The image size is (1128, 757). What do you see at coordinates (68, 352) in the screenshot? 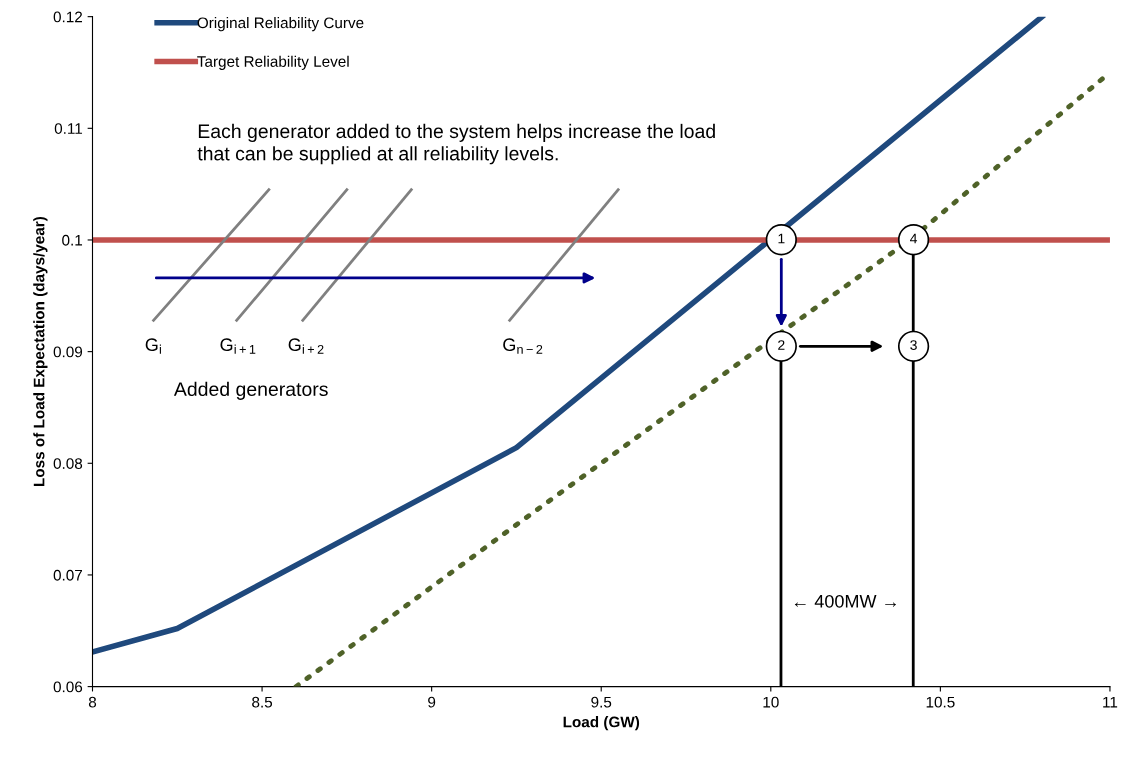
I see `y-tick-label: 0.09` at bounding box center [68, 352].